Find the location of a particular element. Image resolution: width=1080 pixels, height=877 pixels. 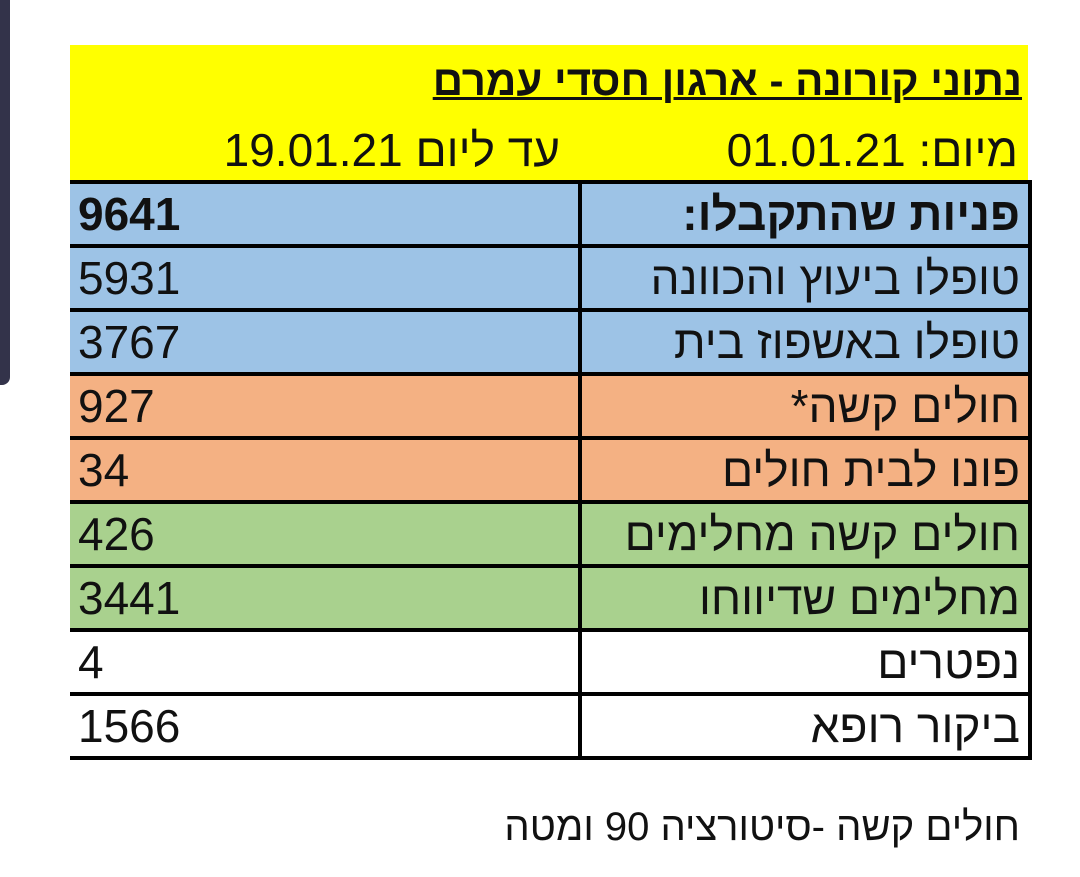

table-row: ביקור רופא 1566 is located at coordinates (551, 726).